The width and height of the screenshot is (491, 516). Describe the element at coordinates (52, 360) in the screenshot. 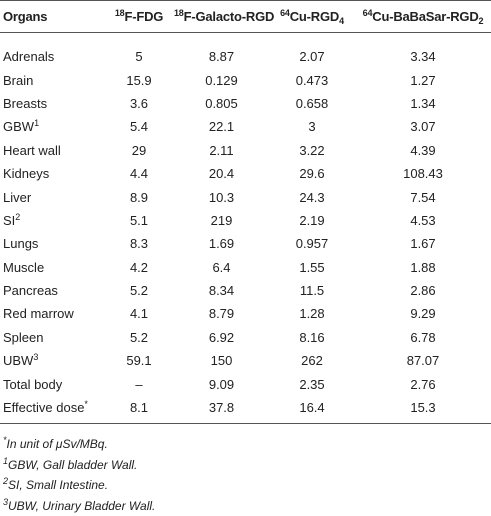

I see `organ-cell: UBW3` at that location.